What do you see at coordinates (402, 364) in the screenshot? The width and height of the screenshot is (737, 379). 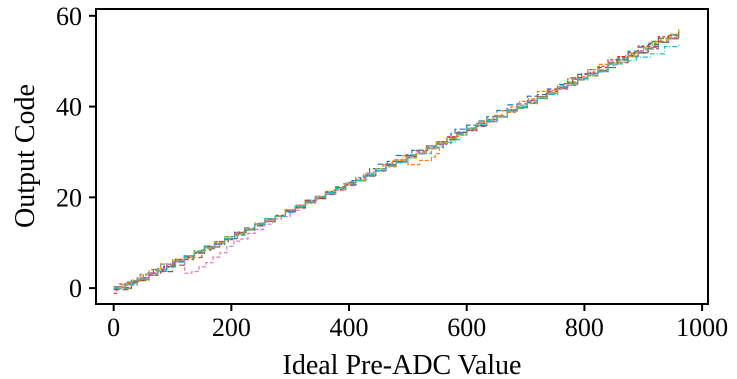 I see `x-axis-label: Ideal Pre-ADC Value` at bounding box center [402, 364].